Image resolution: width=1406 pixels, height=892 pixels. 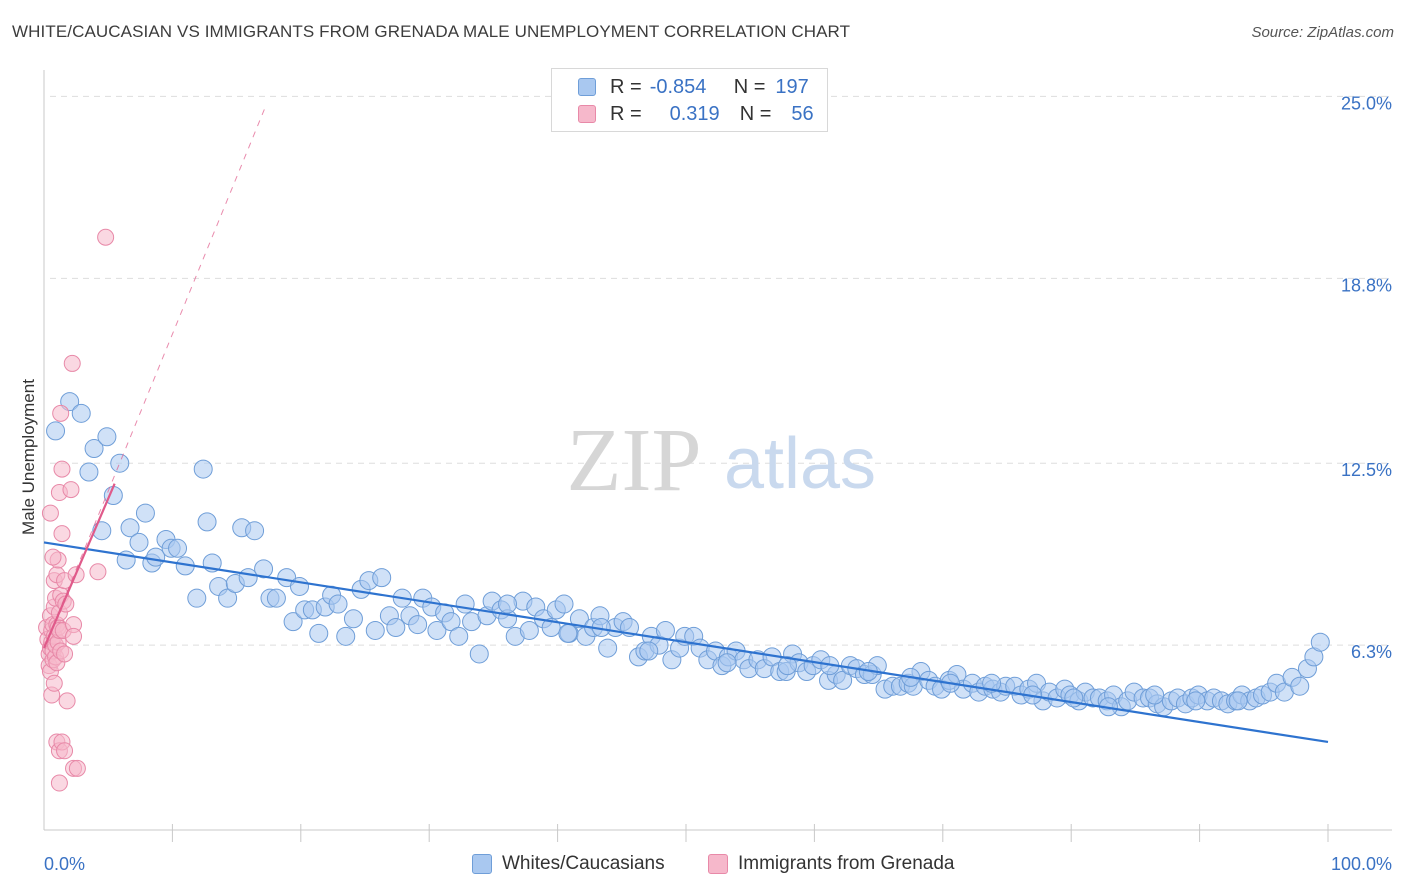 What do you see at coordinates (1366, 285) in the screenshot?
I see `y-tick-label: 18.8%` at bounding box center [1366, 285].